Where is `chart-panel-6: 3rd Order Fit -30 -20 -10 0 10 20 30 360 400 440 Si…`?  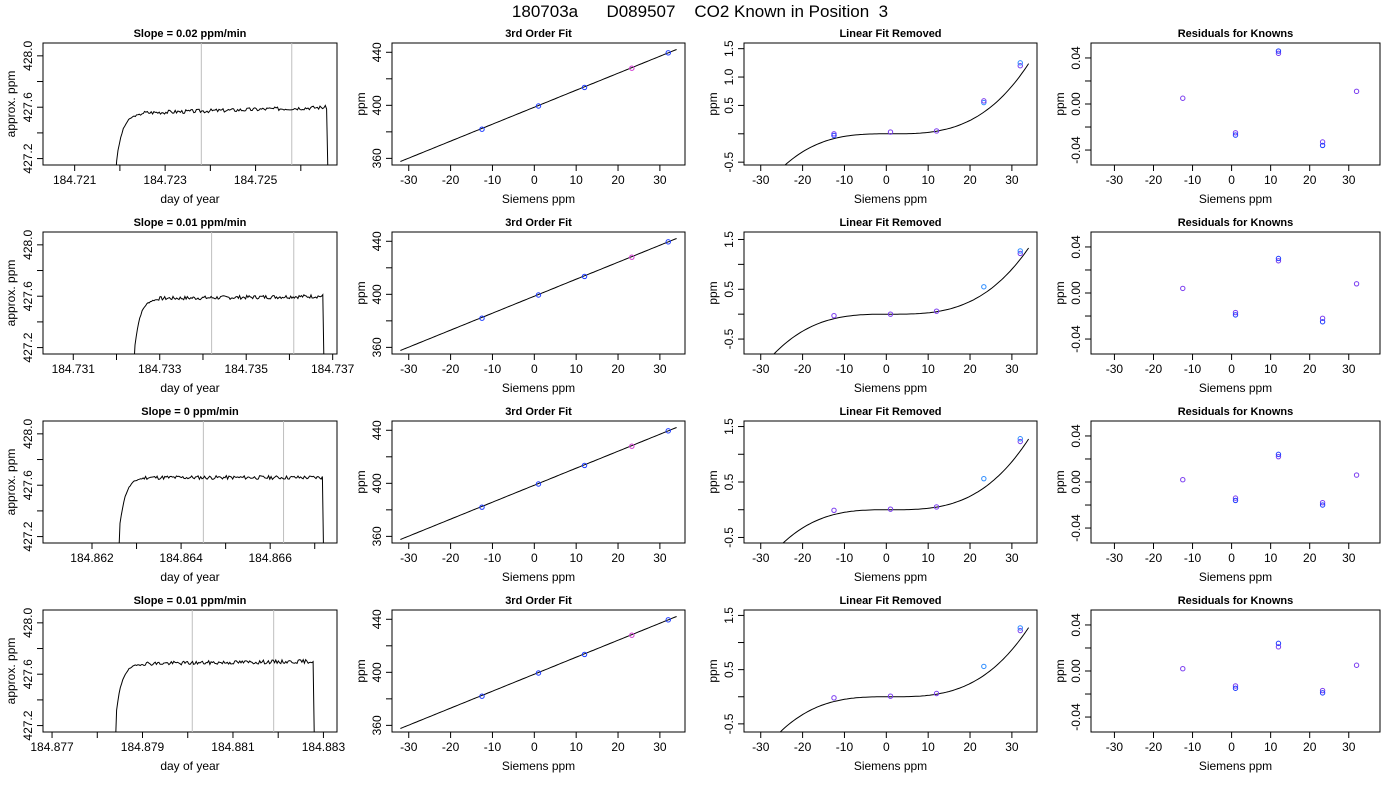
chart-panel-6: 3rd Order Fit -30 -20 -10 0 10 20 30 360 400 440 Si… is located at coordinates (520, 306).